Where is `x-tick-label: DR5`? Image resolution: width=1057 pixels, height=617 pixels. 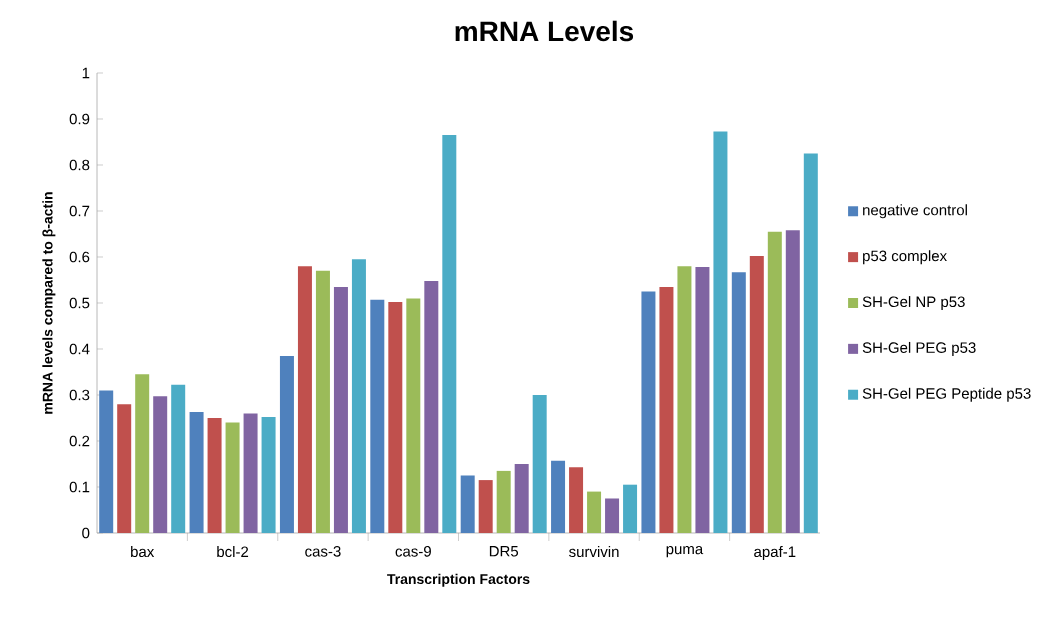
x-tick-label: DR5 is located at coordinates (504, 551).